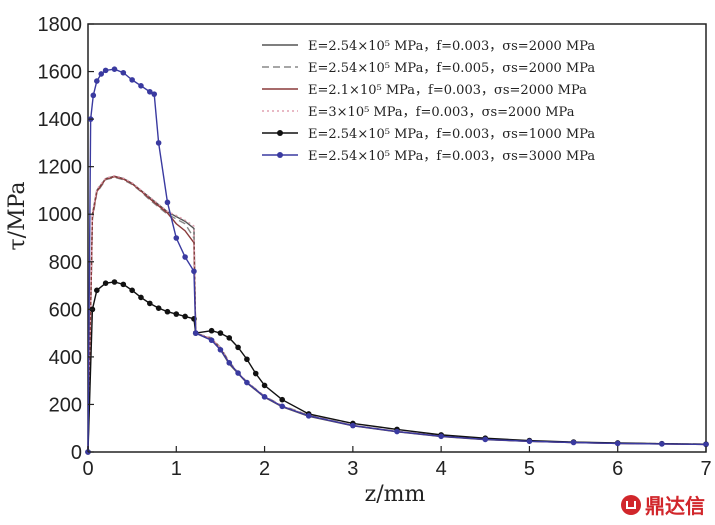 Image resolution: width=715 pixels, height=525 pixels. I want to click on x-tick-label: 4, so click(441, 469).